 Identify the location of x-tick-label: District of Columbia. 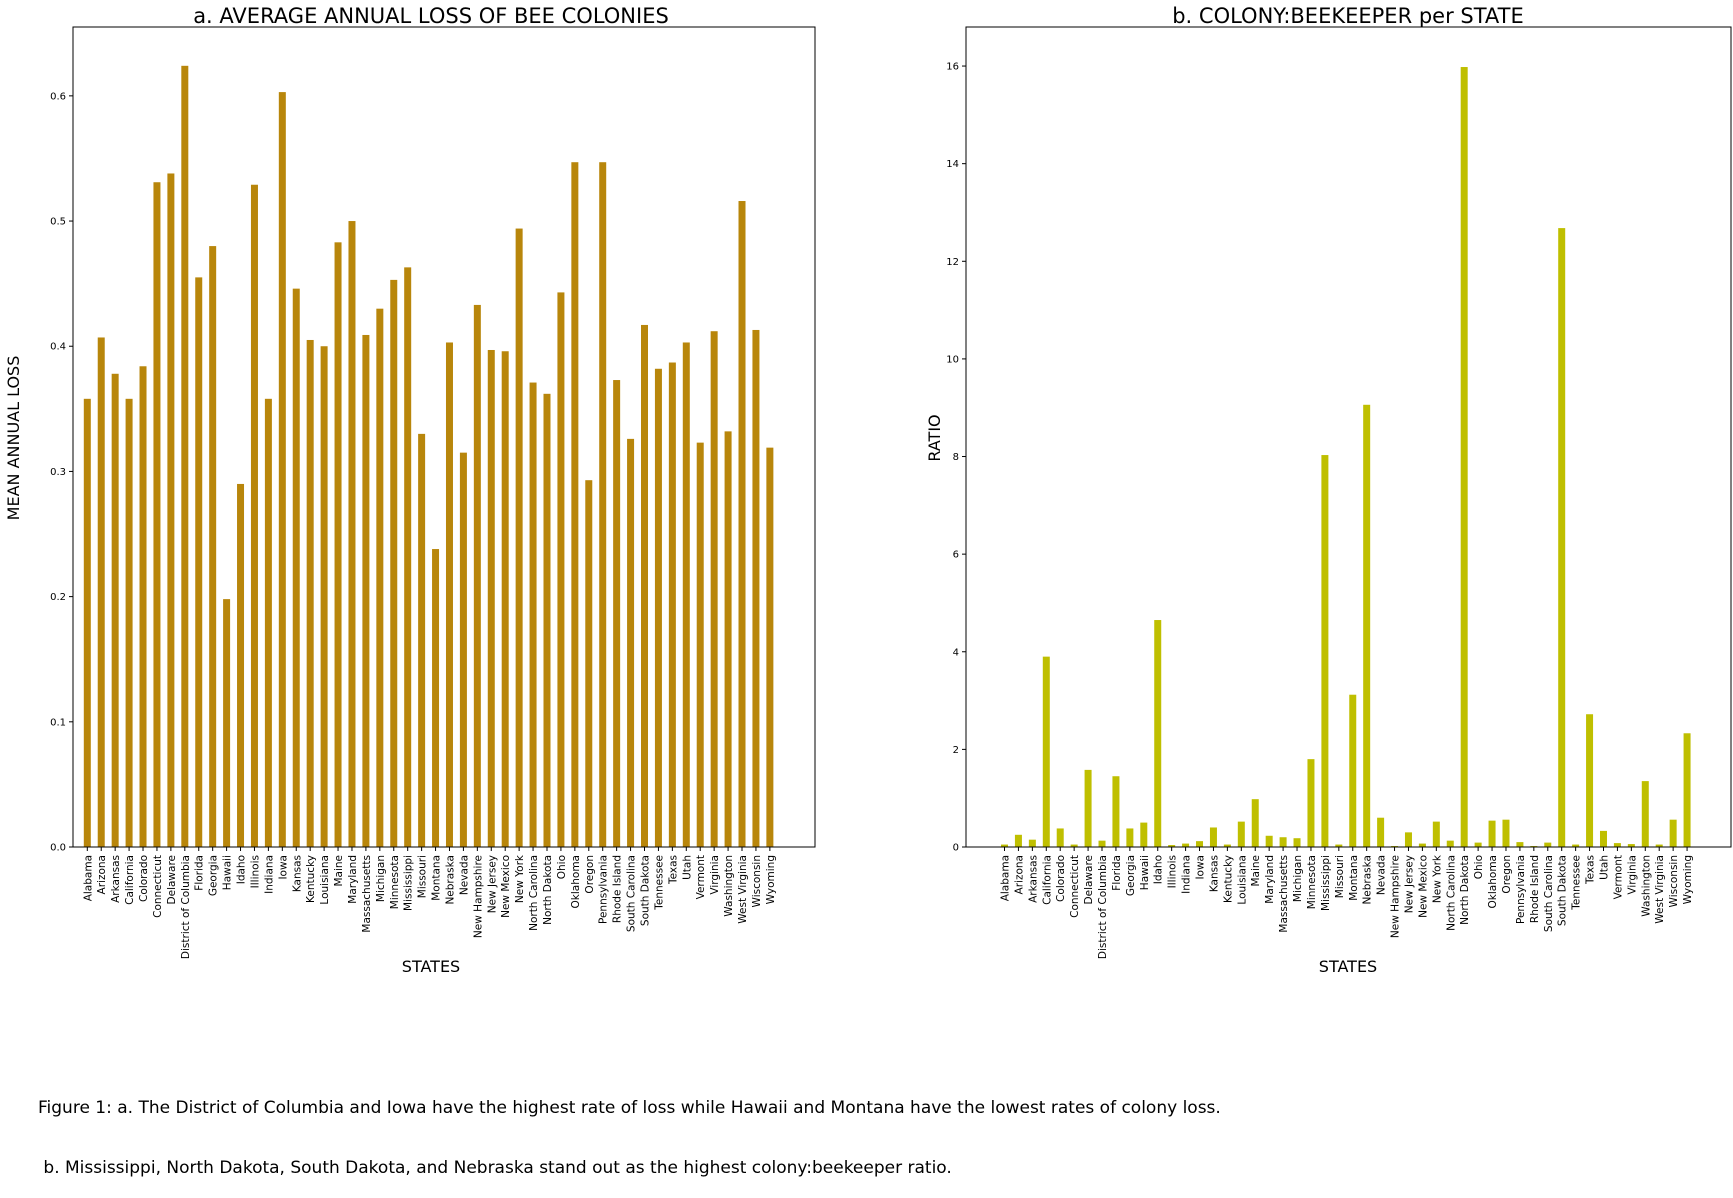
(186, 907).